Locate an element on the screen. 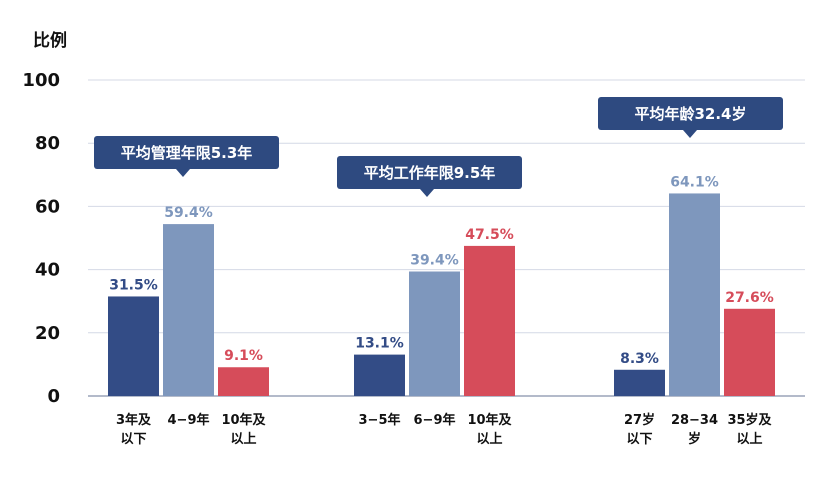 This screenshot has width=832, height=494. category-label: 3−5年 is located at coordinates (380, 420).